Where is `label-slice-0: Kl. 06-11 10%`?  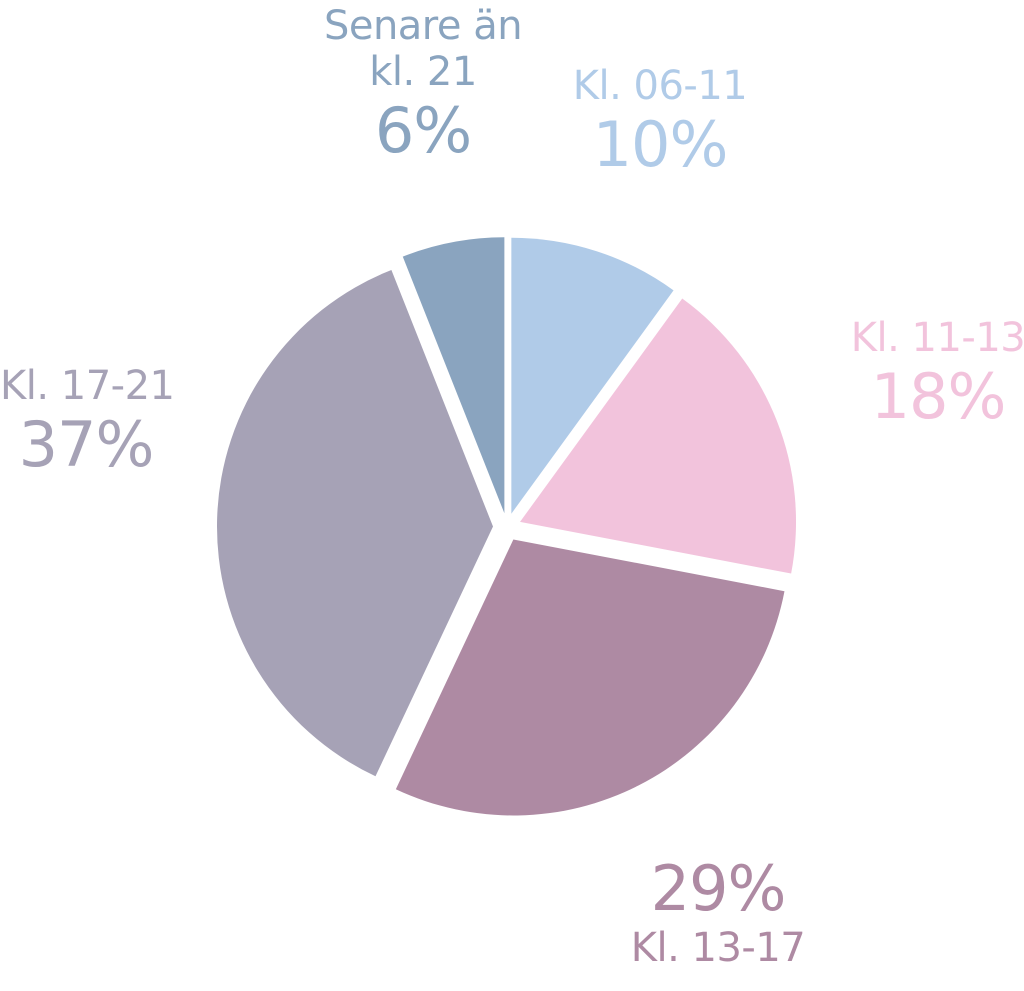 label-slice-0: Kl. 06-11 10% is located at coordinates (660, 121).